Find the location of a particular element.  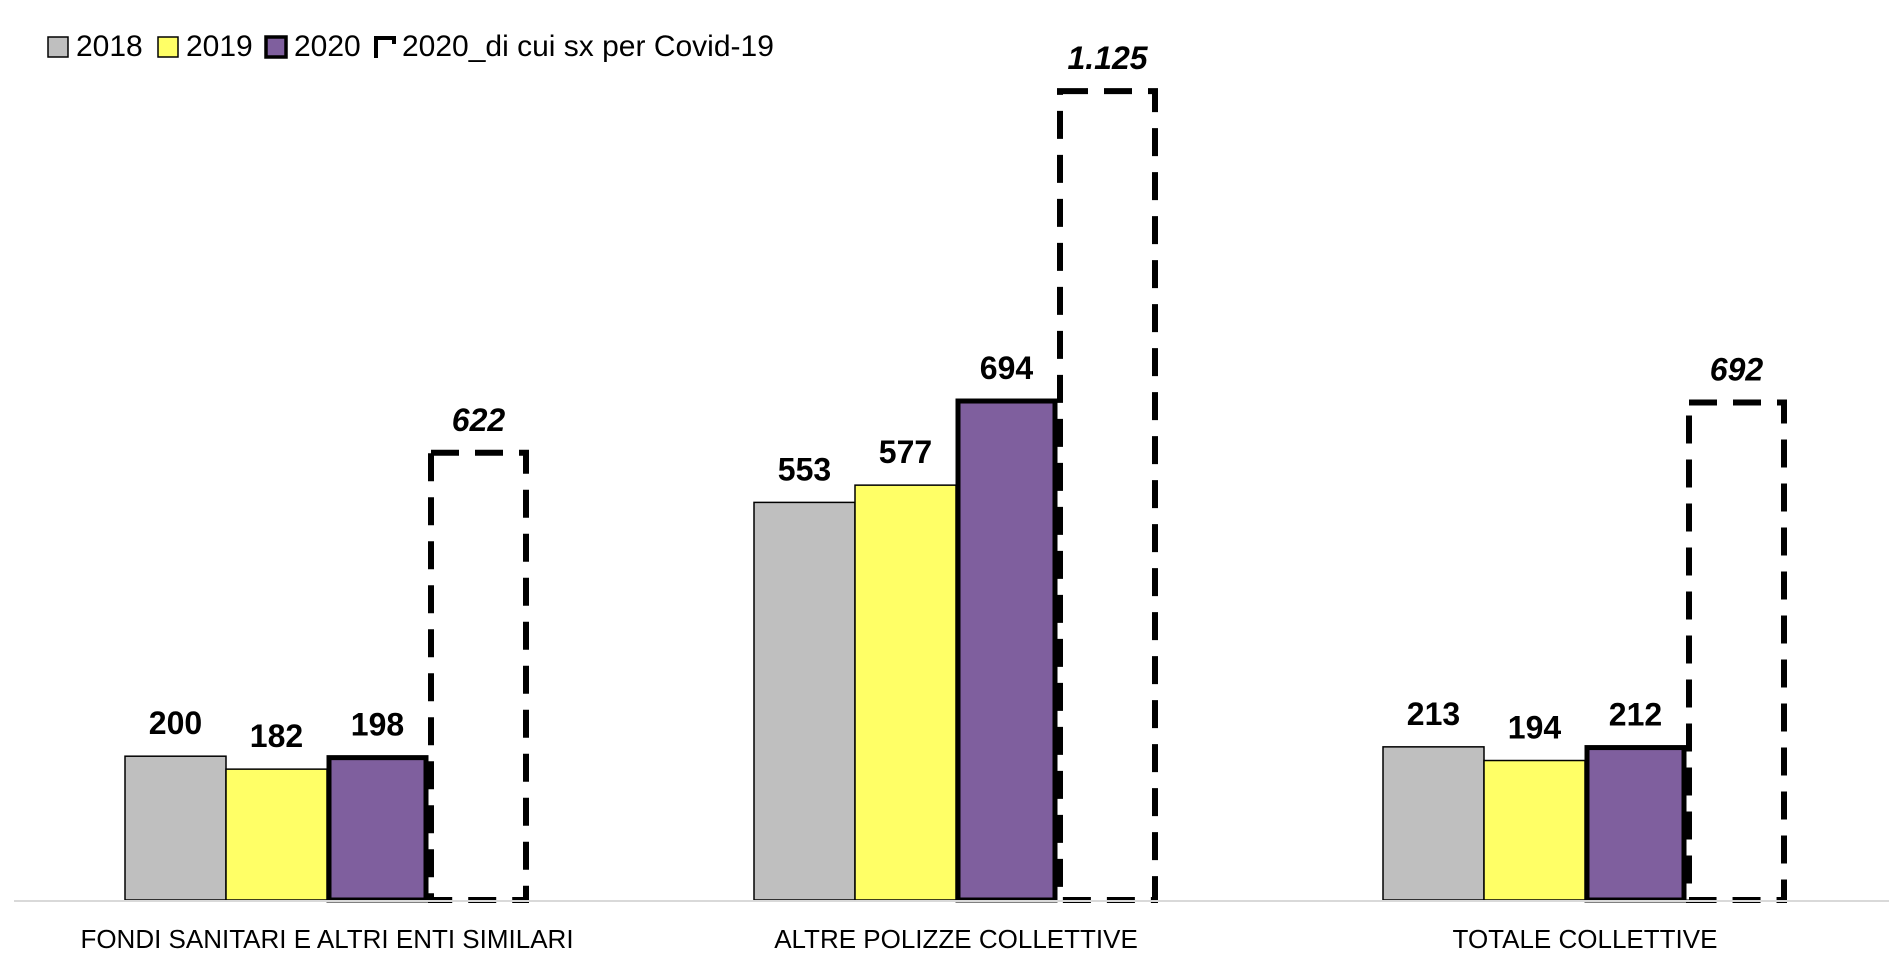

value-label: 694 is located at coordinates (1007, 368).